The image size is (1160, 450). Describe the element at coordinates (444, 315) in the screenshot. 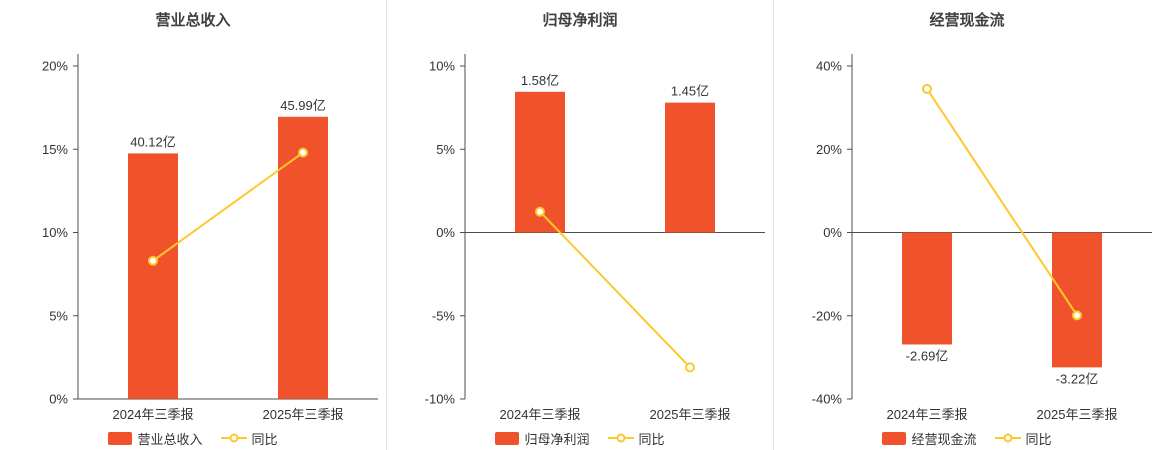

I see `y-tick-label: -5%` at that location.